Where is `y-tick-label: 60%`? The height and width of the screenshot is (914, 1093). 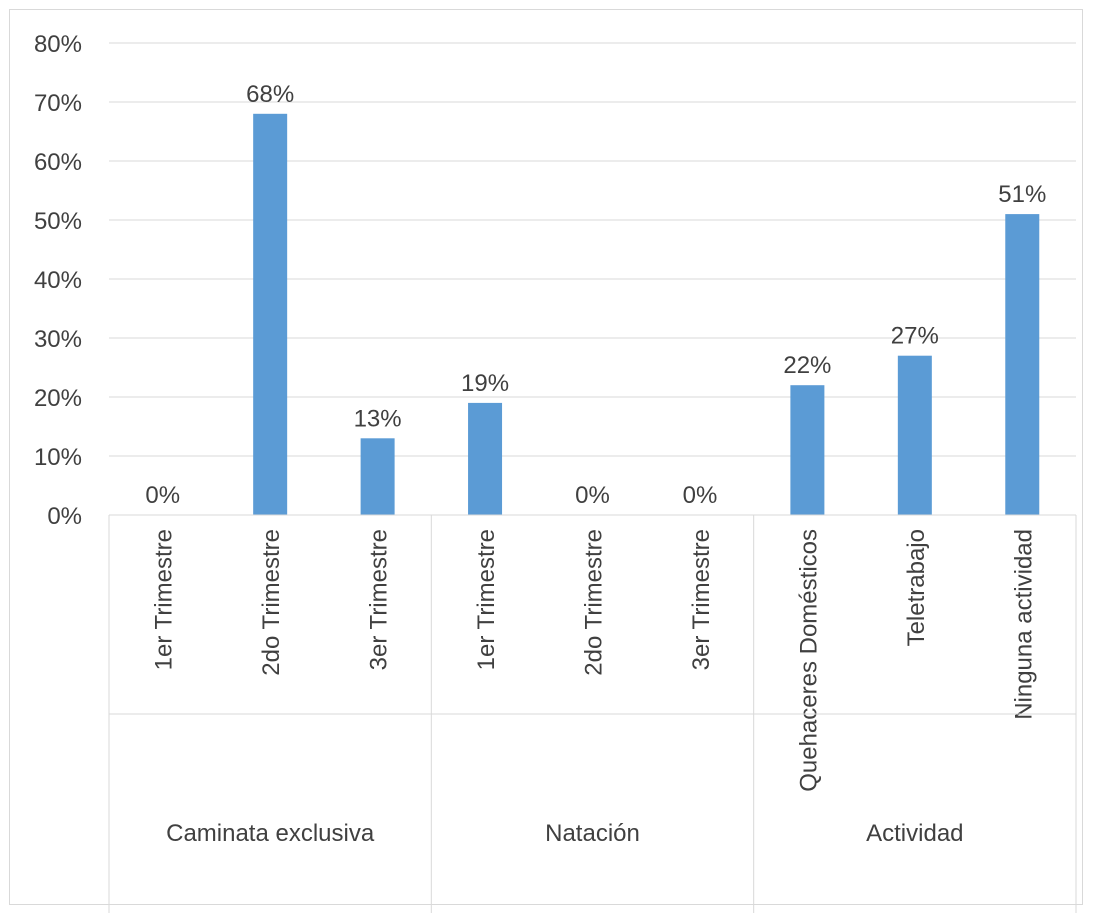
y-tick-label: 60% is located at coordinates (58, 162).